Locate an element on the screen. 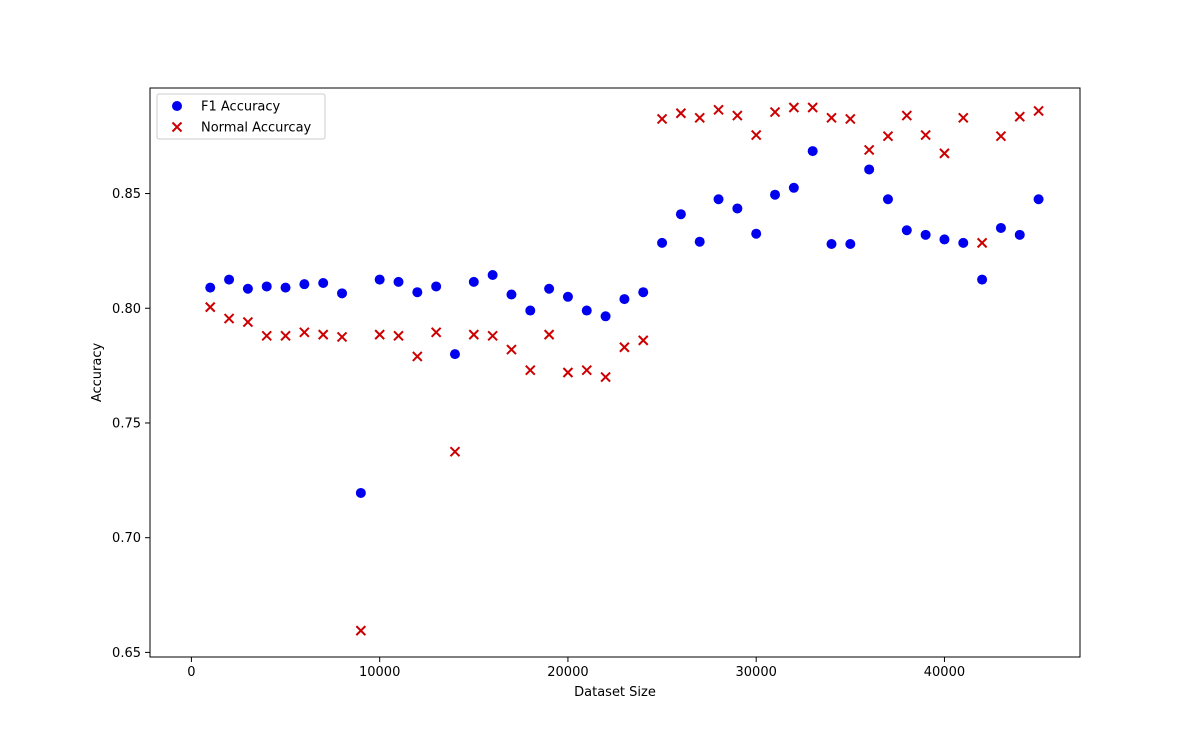 Image resolution: width=1200 pixels, height=740 pixels. y-tick-label: 0.70 is located at coordinates (126, 538).